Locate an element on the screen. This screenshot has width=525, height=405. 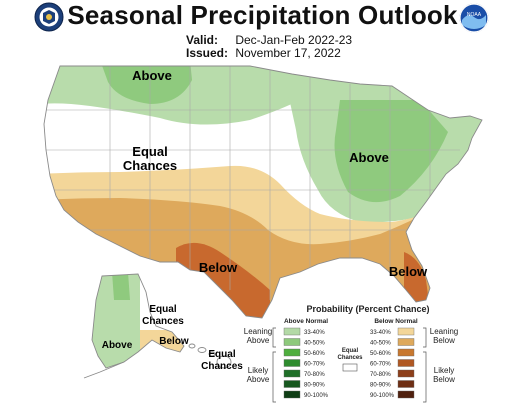
above-bin-label-6: 90-100% is located at coordinates (316, 396).